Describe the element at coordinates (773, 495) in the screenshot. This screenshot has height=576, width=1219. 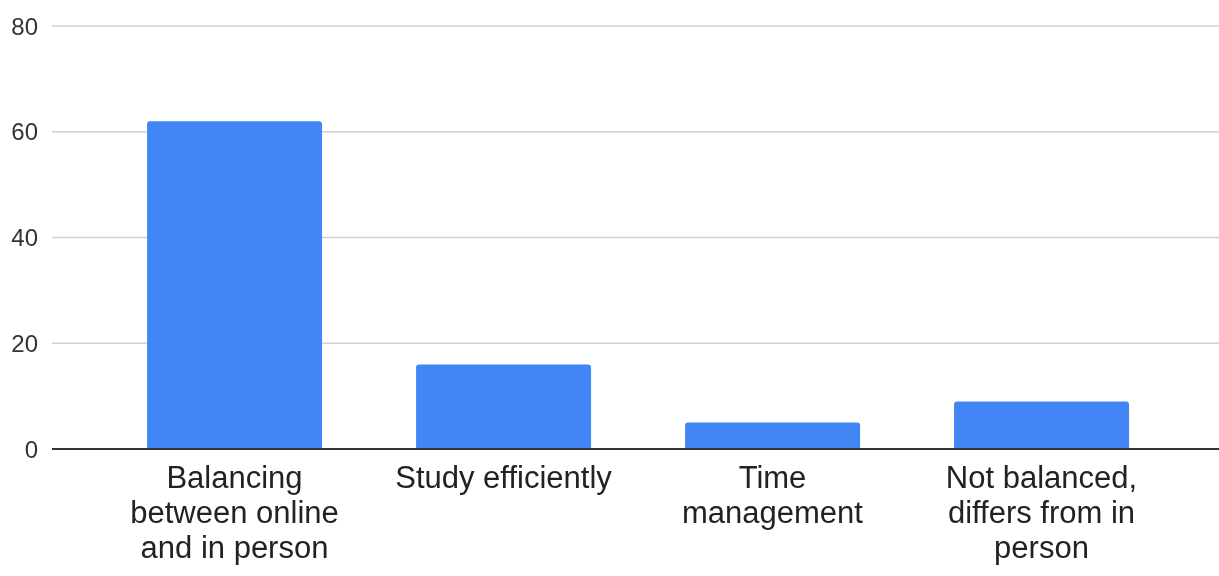
I see `x-tick-label: Time management` at that location.